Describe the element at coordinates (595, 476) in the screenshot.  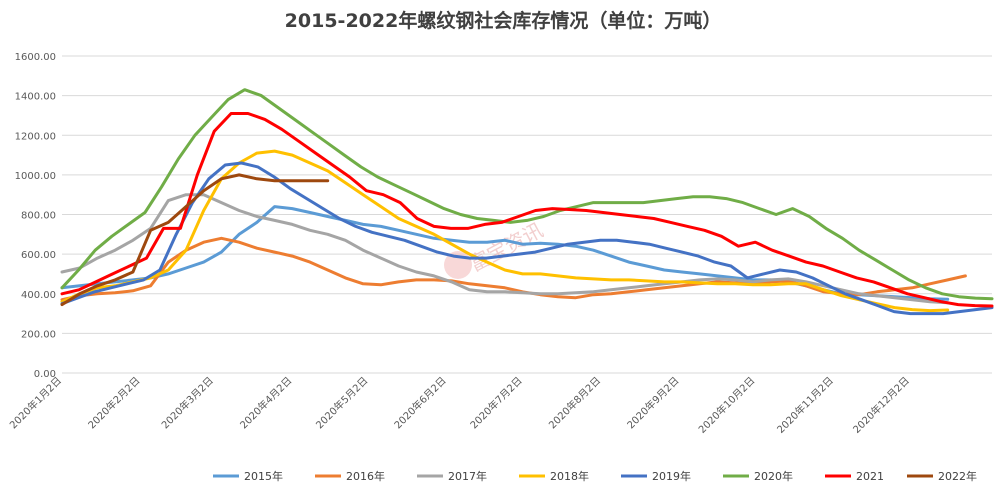
I see `legend: 2015年 2016年 2017年 2018年 2019年 2020年 2021 2022年` at that location.